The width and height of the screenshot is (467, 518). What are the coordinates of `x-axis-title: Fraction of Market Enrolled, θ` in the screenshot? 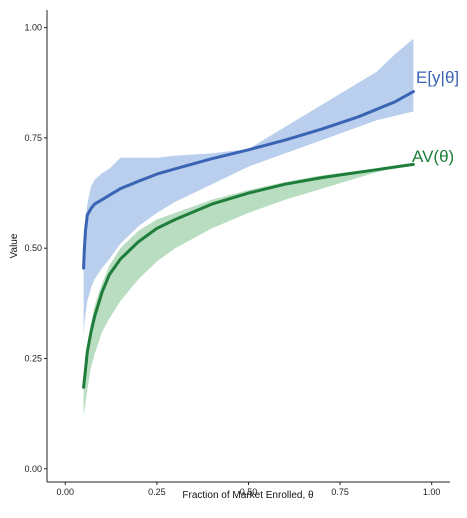 It's located at (248, 495).